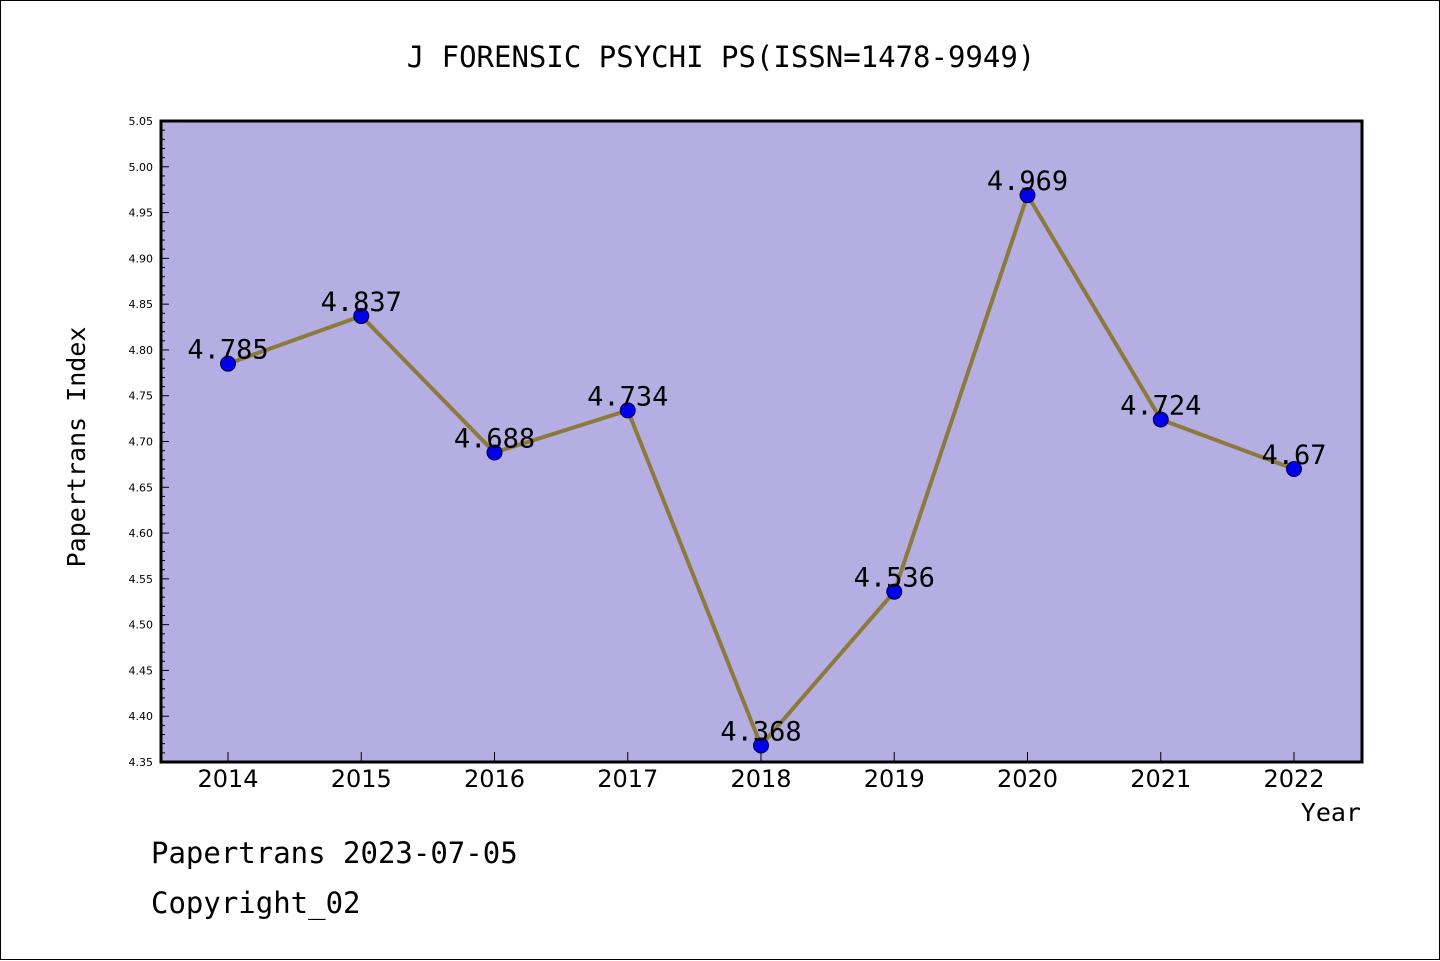 Image resolution: width=1440 pixels, height=961 pixels. Describe the element at coordinates (227, 350) in the screenshot. I see `data-label: 4.785` at that location.